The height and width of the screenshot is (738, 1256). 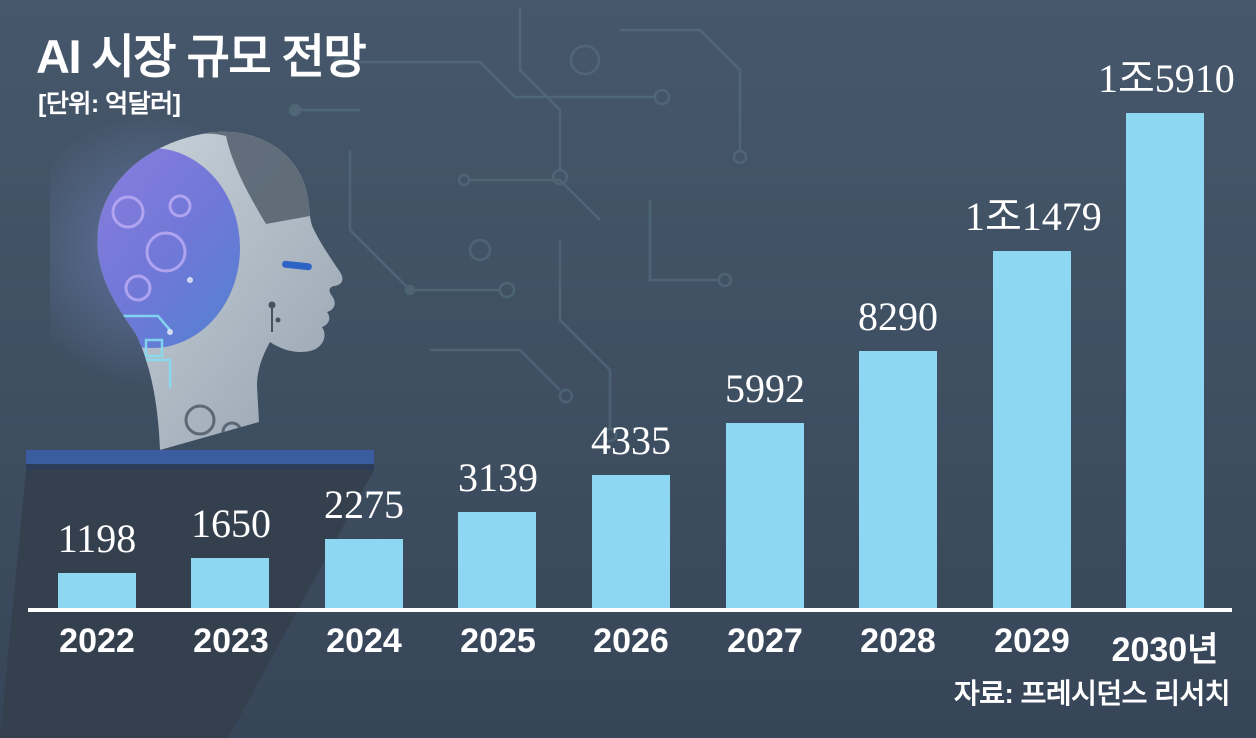 What do you see at coordinates (1165, 361) in the screenshot?
I see `bar-2030년` at bounding box center [1165, 361].